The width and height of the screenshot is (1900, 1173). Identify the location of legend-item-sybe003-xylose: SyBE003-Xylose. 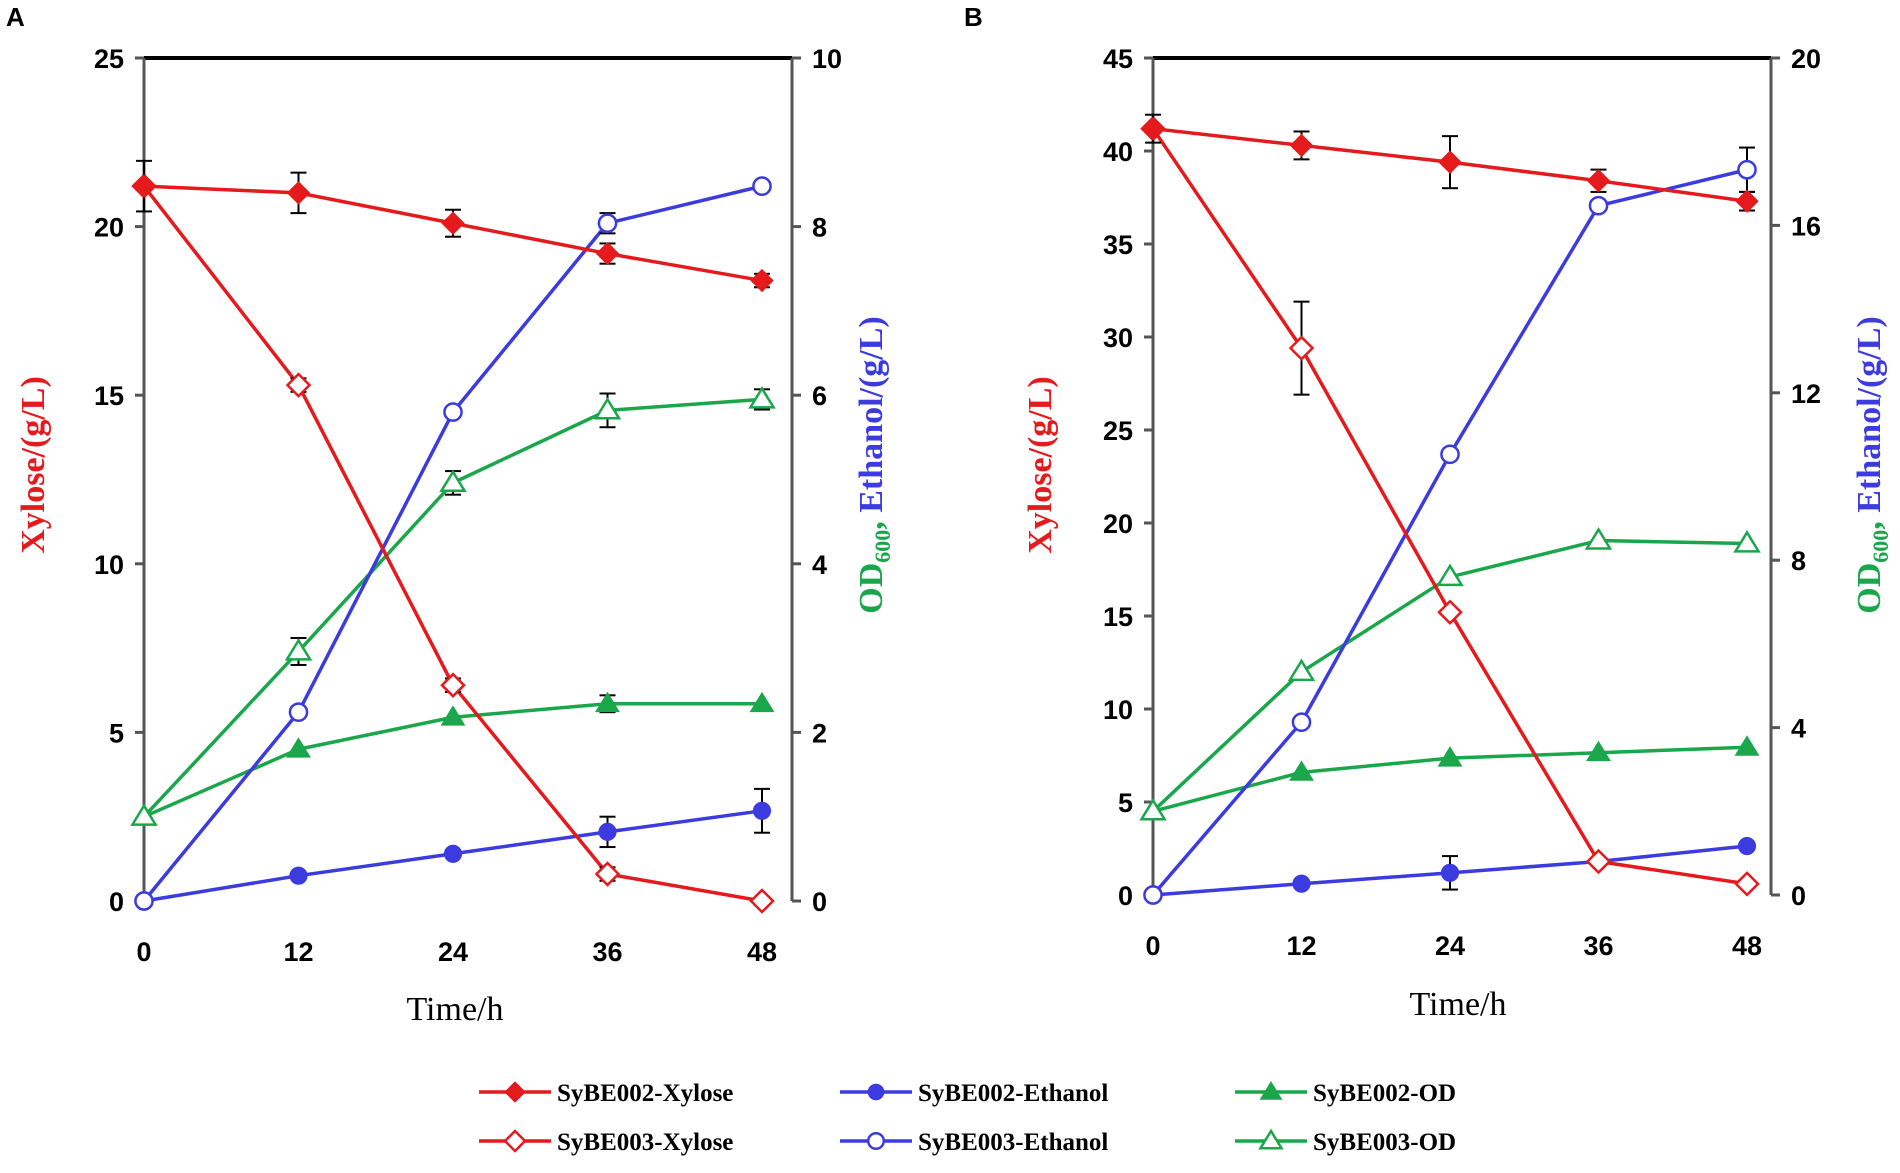
(606, 1142).